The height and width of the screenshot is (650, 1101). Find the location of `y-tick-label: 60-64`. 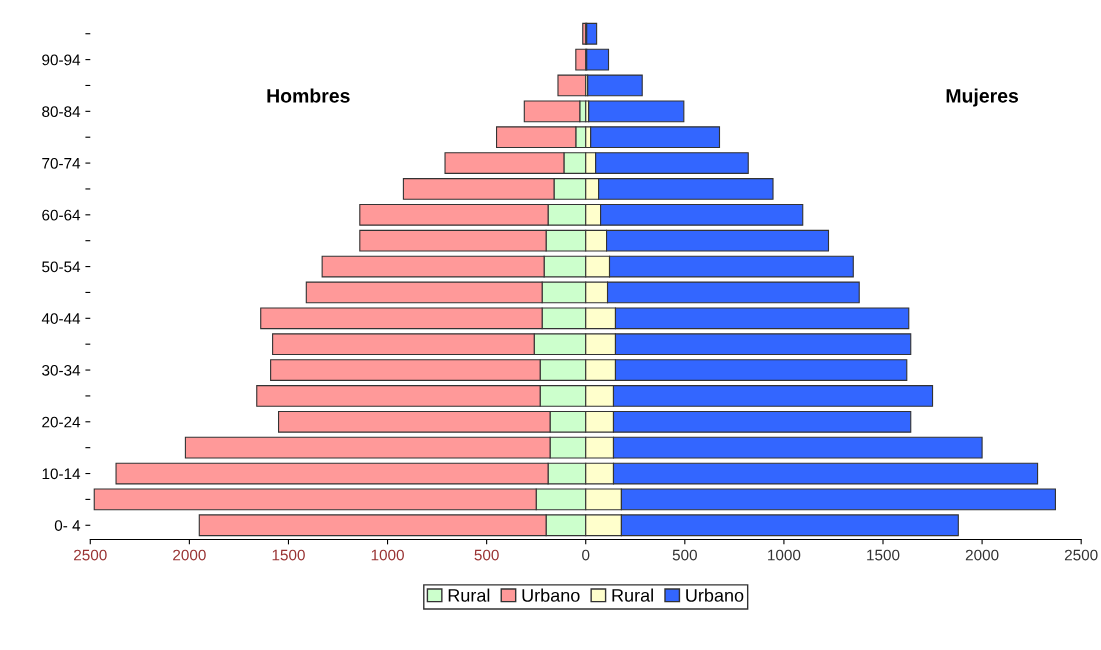

y-tick-label: 60-64 is located at coordinates (61, 215).